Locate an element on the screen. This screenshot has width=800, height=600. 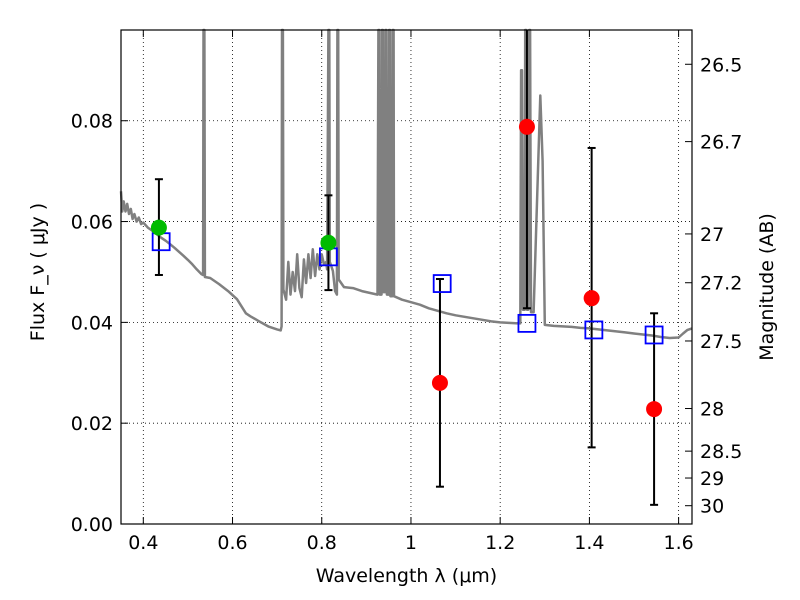
x-tick-label: 0.4 is located at coordinates (143, 543).